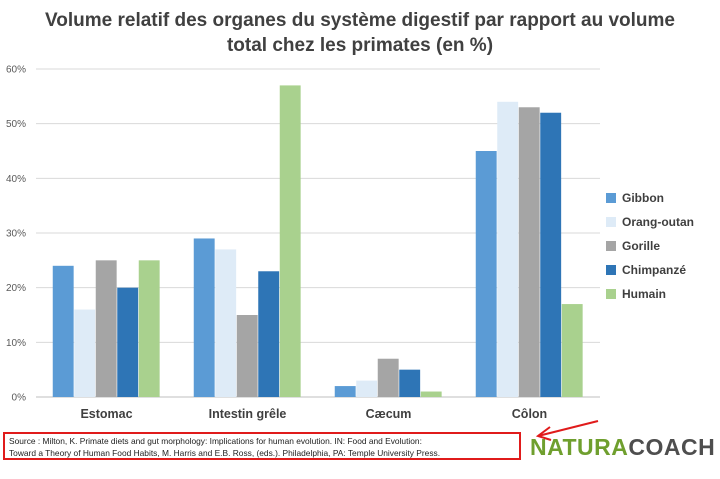 This screenshot has width=720, height=479. I want to click on x-category-label: Côlon, so click(529, 414).